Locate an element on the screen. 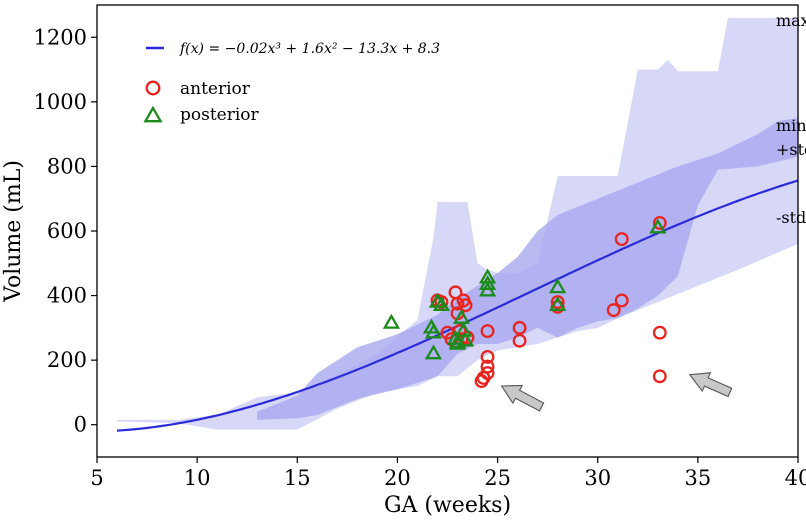 Image resolution: width=806 pixels, height=520 pixels. annotation-1: min is located at coordinates (791, 125).